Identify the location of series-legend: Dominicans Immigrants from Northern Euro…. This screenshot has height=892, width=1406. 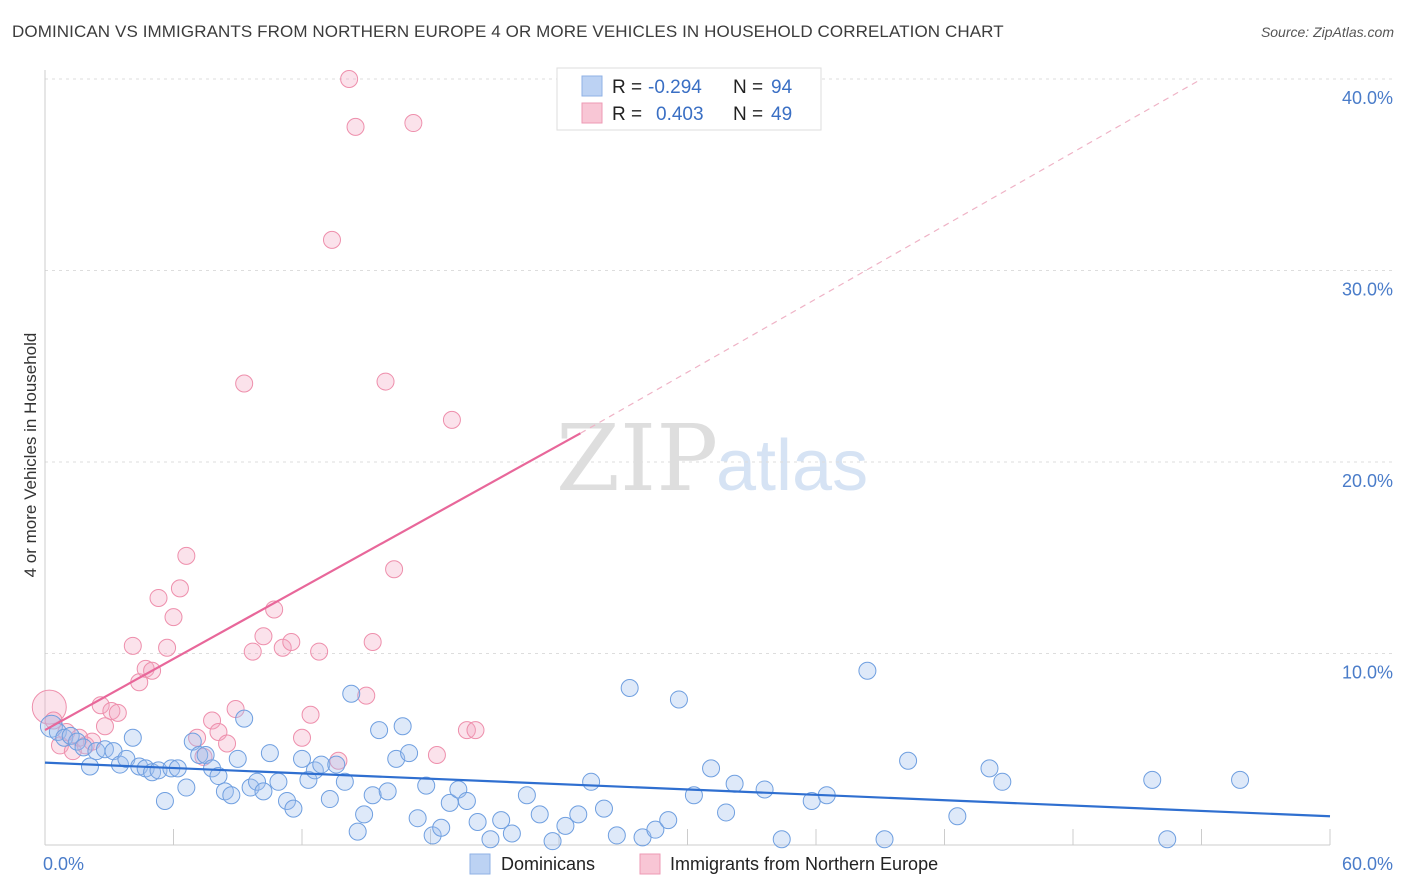
(703, 864).